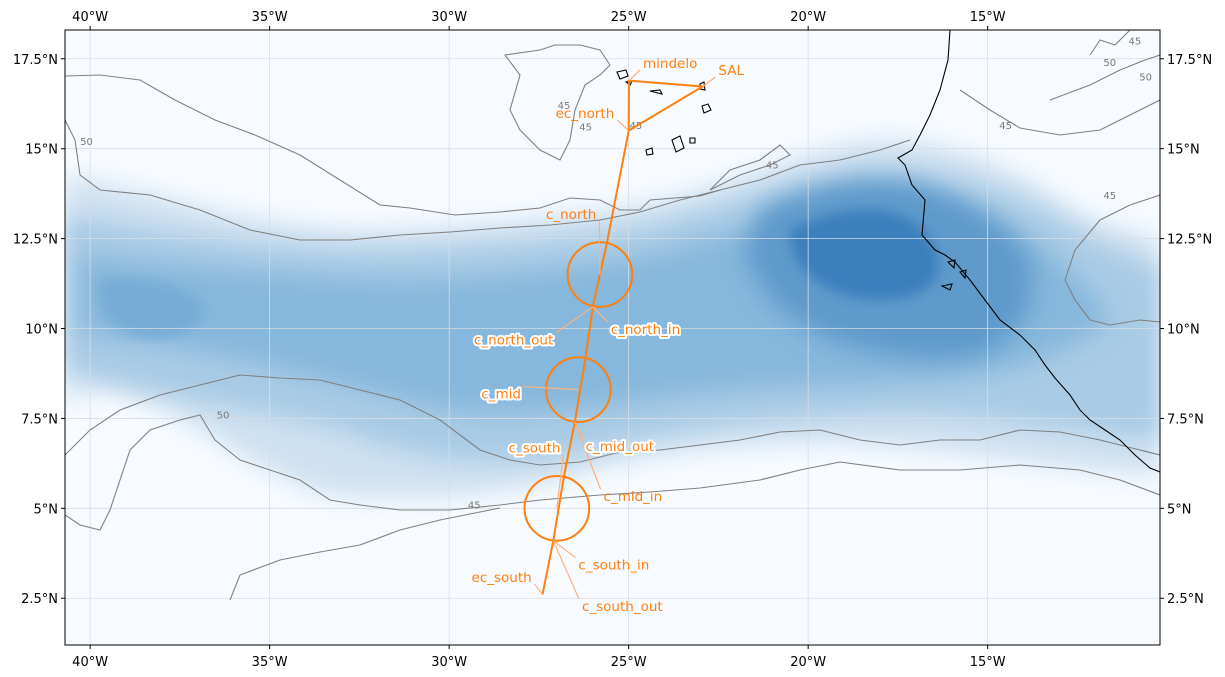 This screenshot has width=1225, height=677. What do you see at coordinates (634, 75) in the screenshot?
I see `leader-mindelo` at bounding box center [634, 75].